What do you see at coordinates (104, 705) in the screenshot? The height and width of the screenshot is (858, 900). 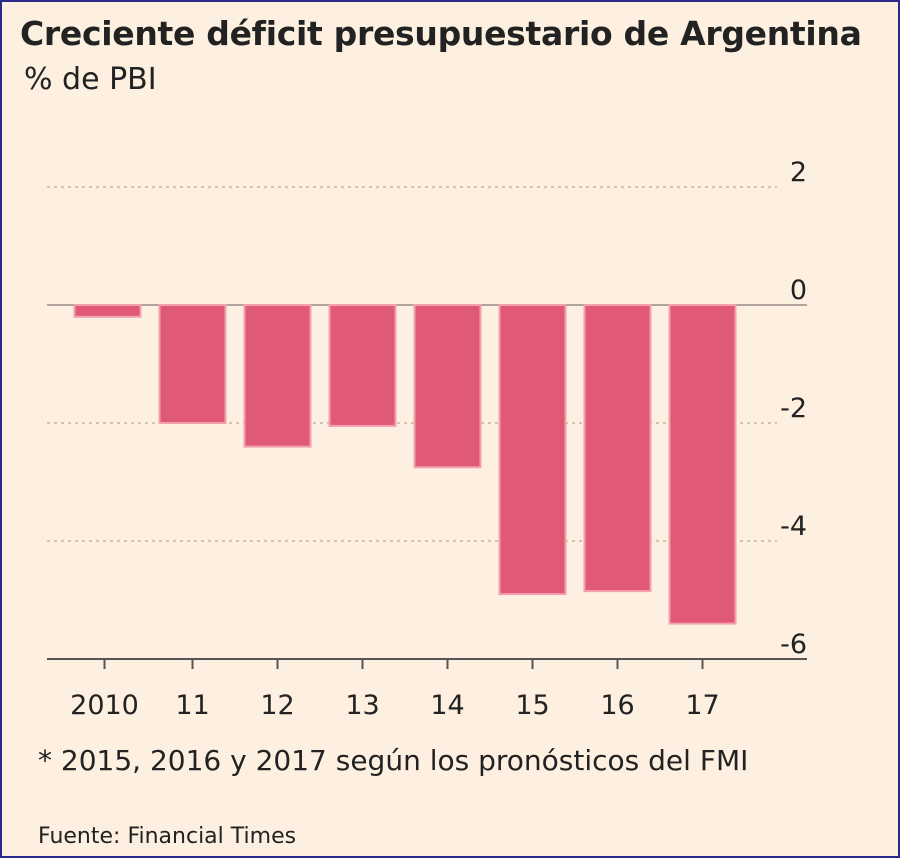 I see `x-tick-label: 2010` at bounding box center [104, 705].